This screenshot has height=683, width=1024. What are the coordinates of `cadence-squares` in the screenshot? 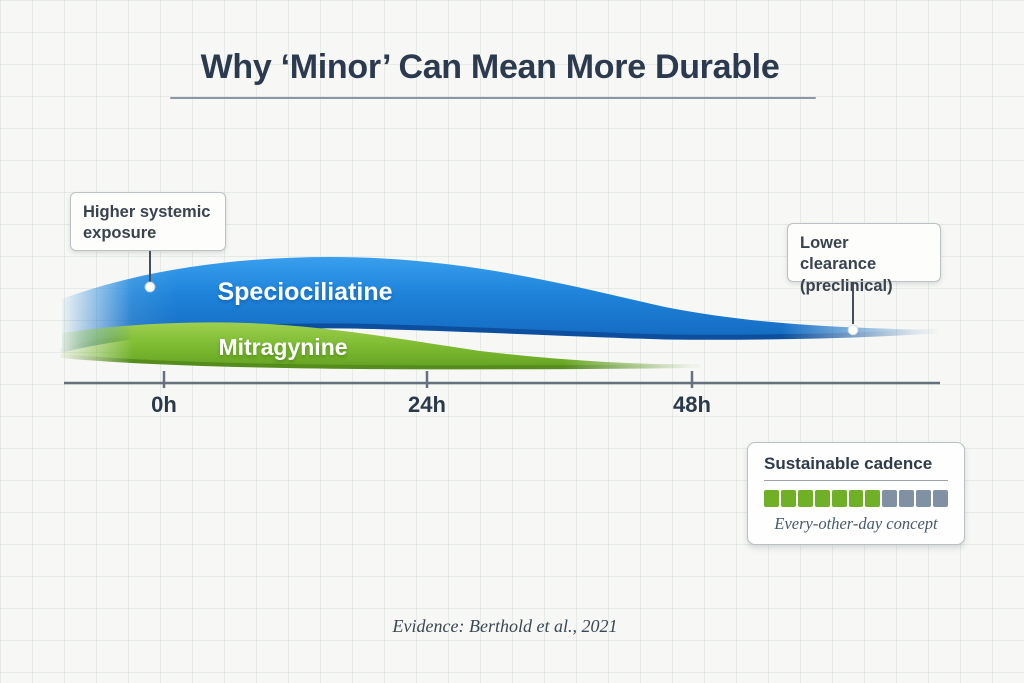 It's located at (856, 498).